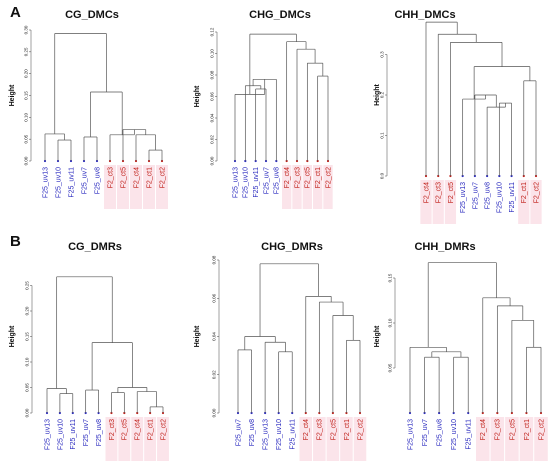 Image resolution: width=550 pixels, height=468 pixels. I want to click on y-tick-label: 0.15, so click(390, 277).